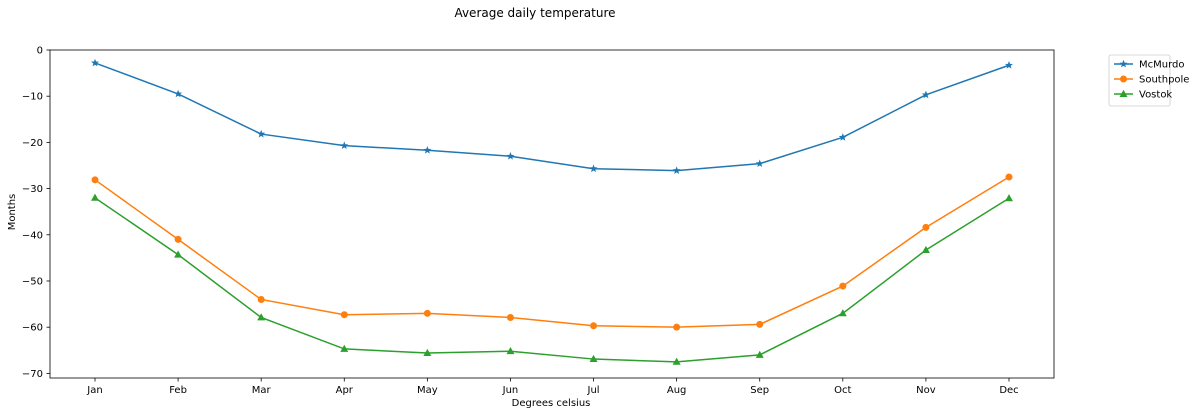 Image resolution: width=1202 pixels, height=414 pixels. Describe the element at coordinates (178, 390) in the screenshot. I see `x-tick-label: Feb` at that location.